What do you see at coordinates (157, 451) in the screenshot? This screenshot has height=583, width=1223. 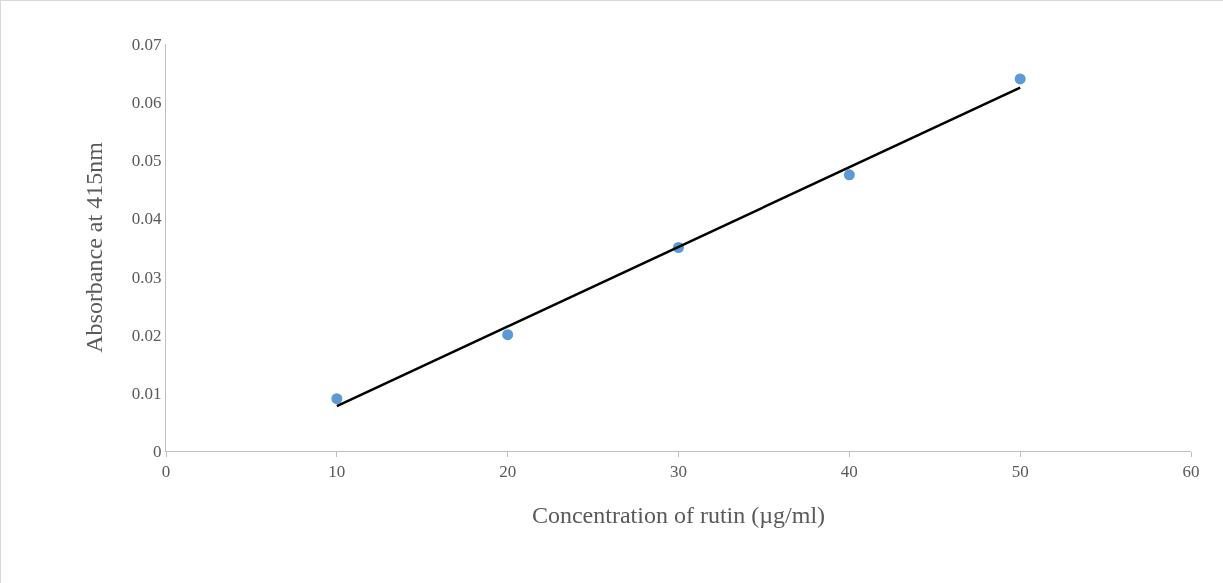 I see `y-tick-label: 0` at bounding box center [157, 451].